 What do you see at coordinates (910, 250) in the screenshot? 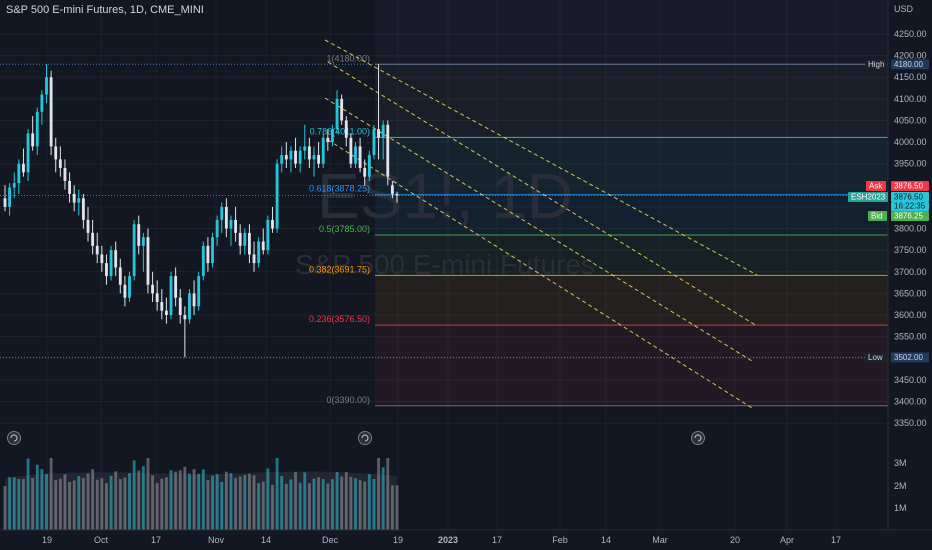
I see `price-tick-label: 3750.00` at bounding box center [910, 250].